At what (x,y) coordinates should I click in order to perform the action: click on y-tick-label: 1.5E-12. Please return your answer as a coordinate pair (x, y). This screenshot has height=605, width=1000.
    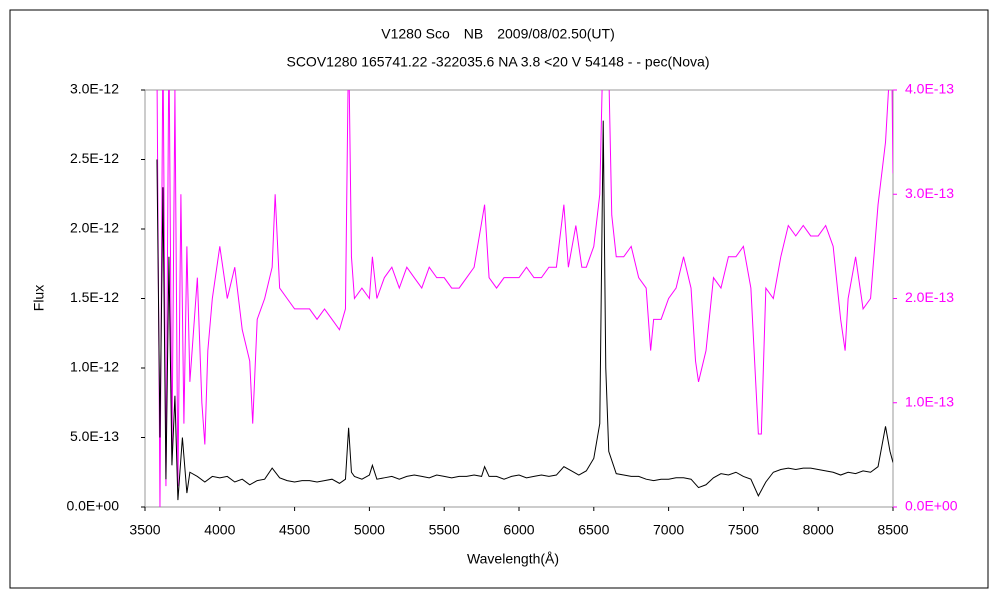
    Looking at the image, I should click on (94, 297).